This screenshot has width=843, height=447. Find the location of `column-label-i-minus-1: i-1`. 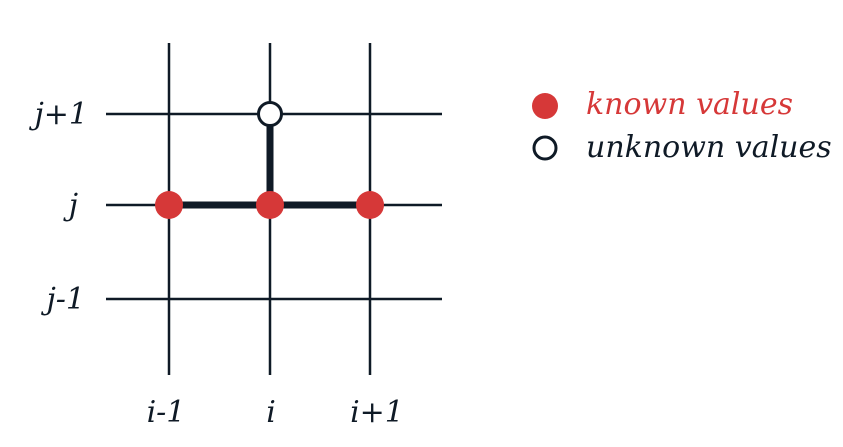

column-label-i-minus-1: i-1 is located at coordinates (166, 412).